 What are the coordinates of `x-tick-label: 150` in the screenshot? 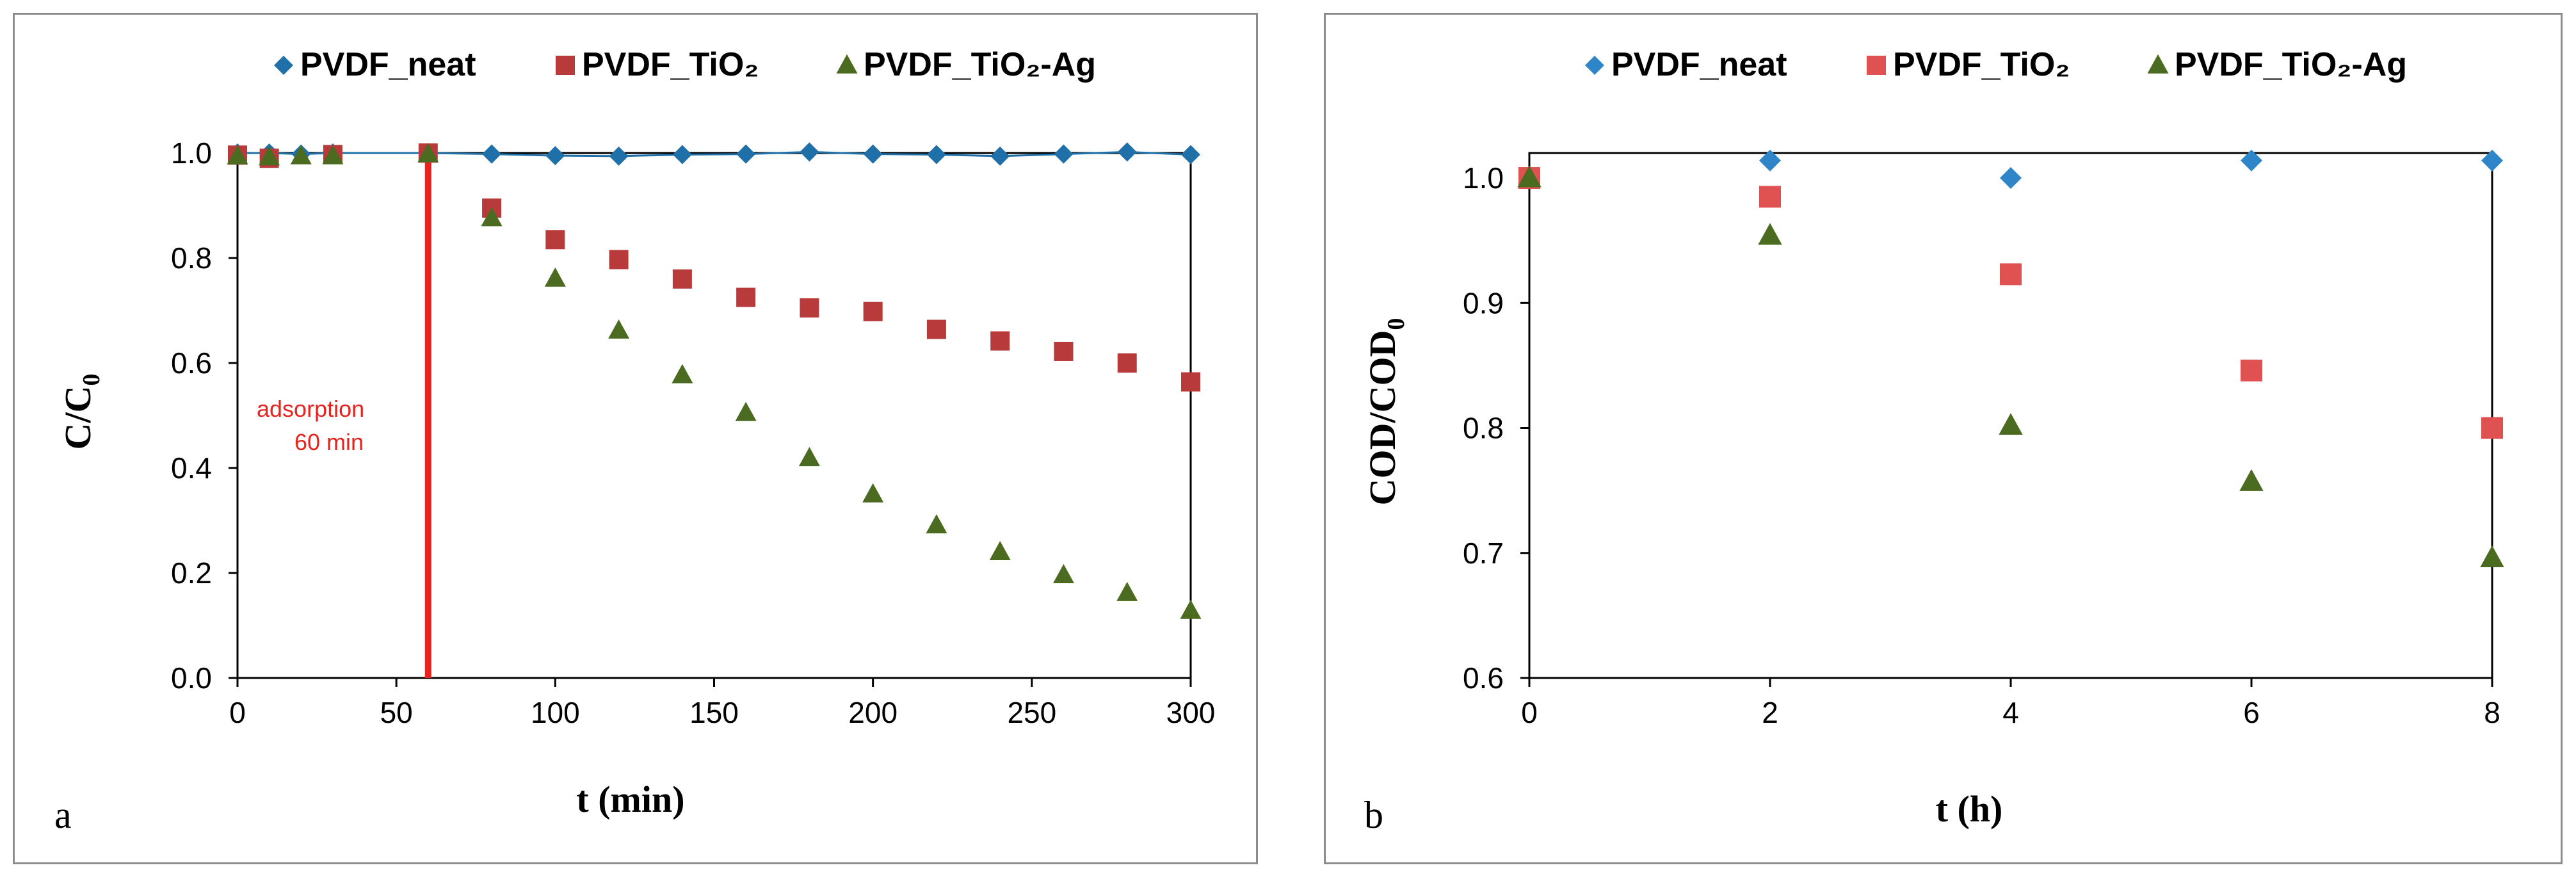 It's located at (714, 712).